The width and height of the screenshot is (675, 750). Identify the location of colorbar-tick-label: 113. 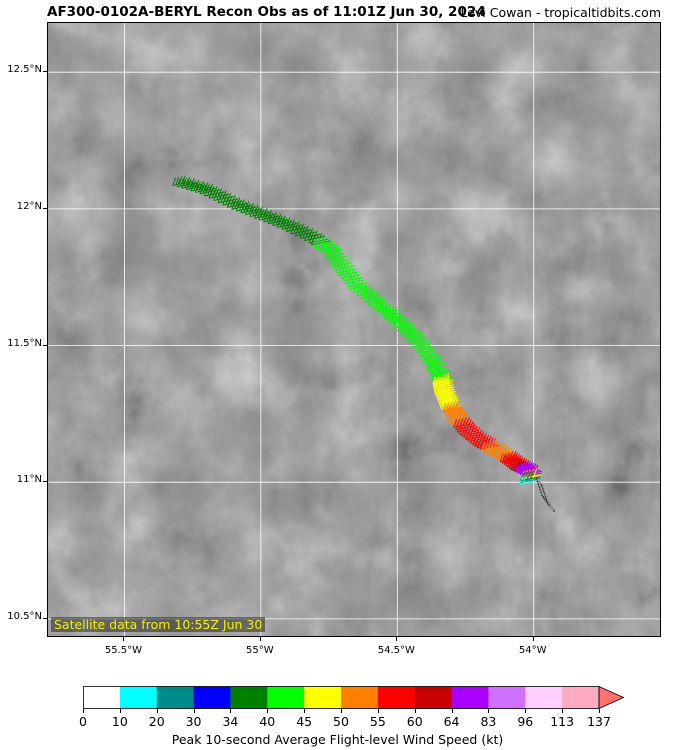
(562, 721).